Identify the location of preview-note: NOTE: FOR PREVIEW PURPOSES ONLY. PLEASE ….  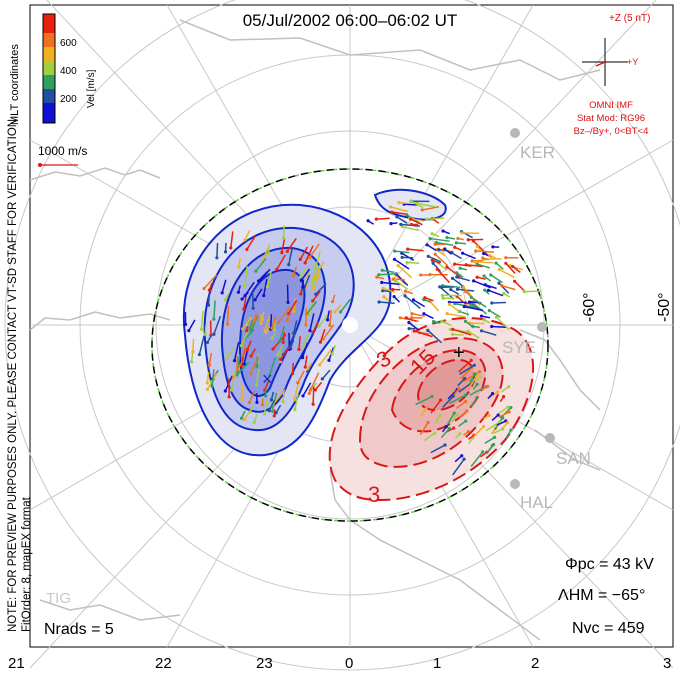
(13, 374).